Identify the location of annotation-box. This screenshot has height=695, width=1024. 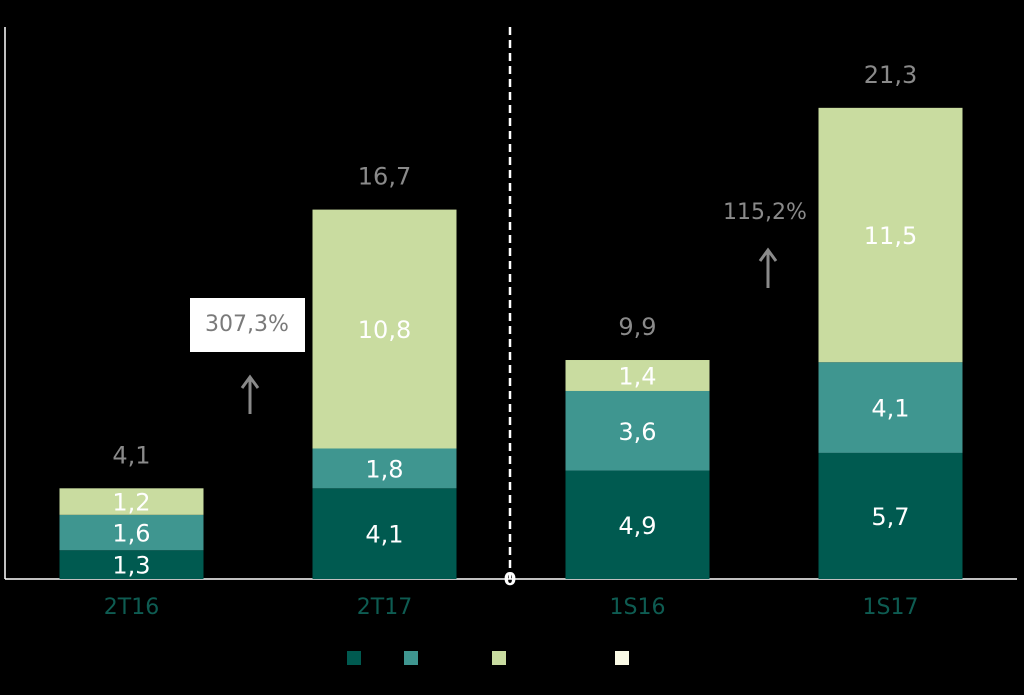
(247, 325).